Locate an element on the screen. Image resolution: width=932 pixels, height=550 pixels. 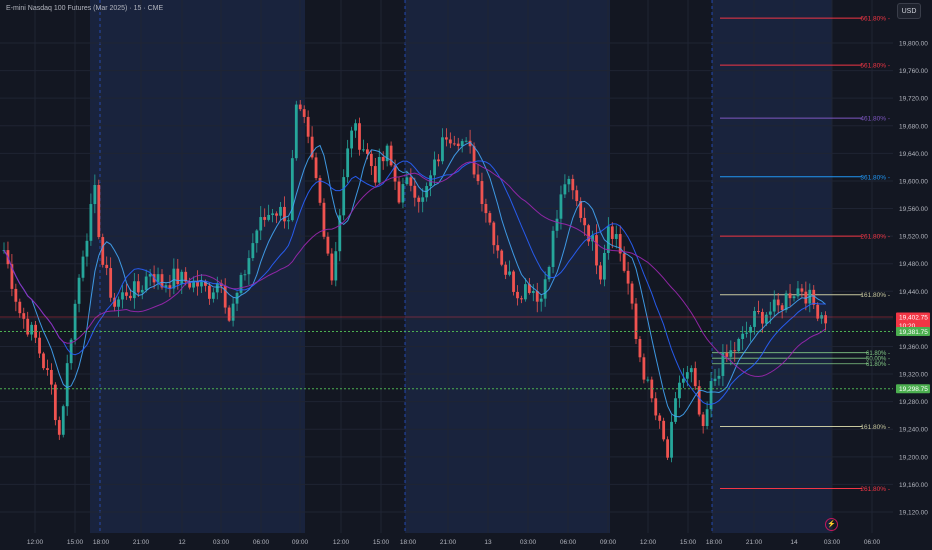
time-tick-label: 15:00 is located at coordinates (688, 542).